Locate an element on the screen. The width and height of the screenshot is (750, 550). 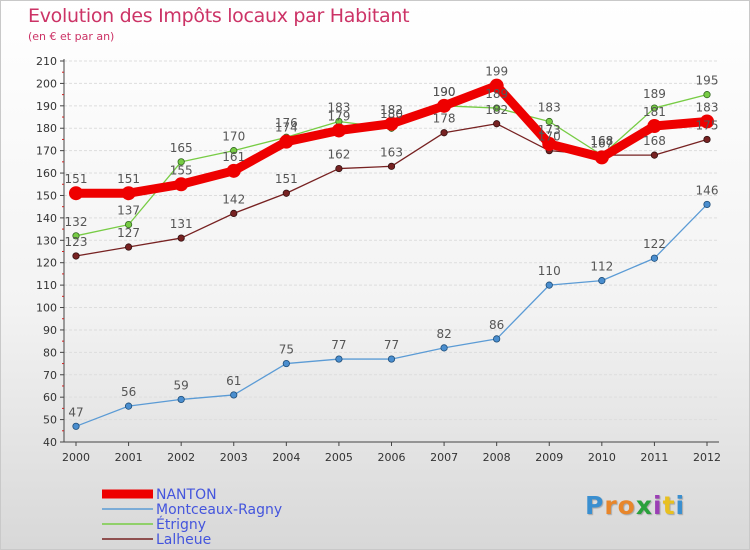
data-label: 112 is located at coordinates (601, 267).